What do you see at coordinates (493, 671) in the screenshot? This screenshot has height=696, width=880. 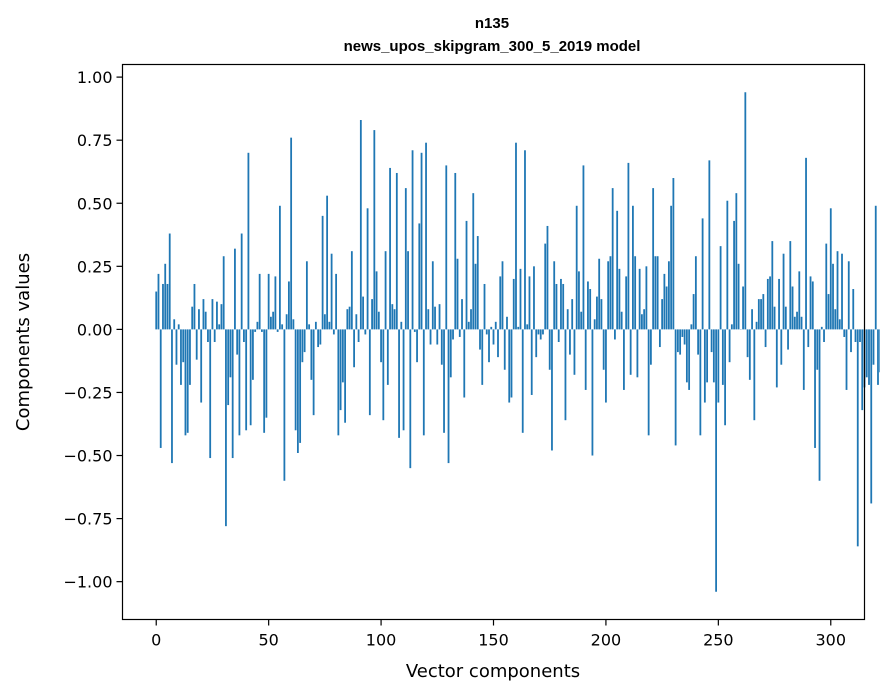 I see `x-axis-label: Vector components` at bounding box center [493, 671].